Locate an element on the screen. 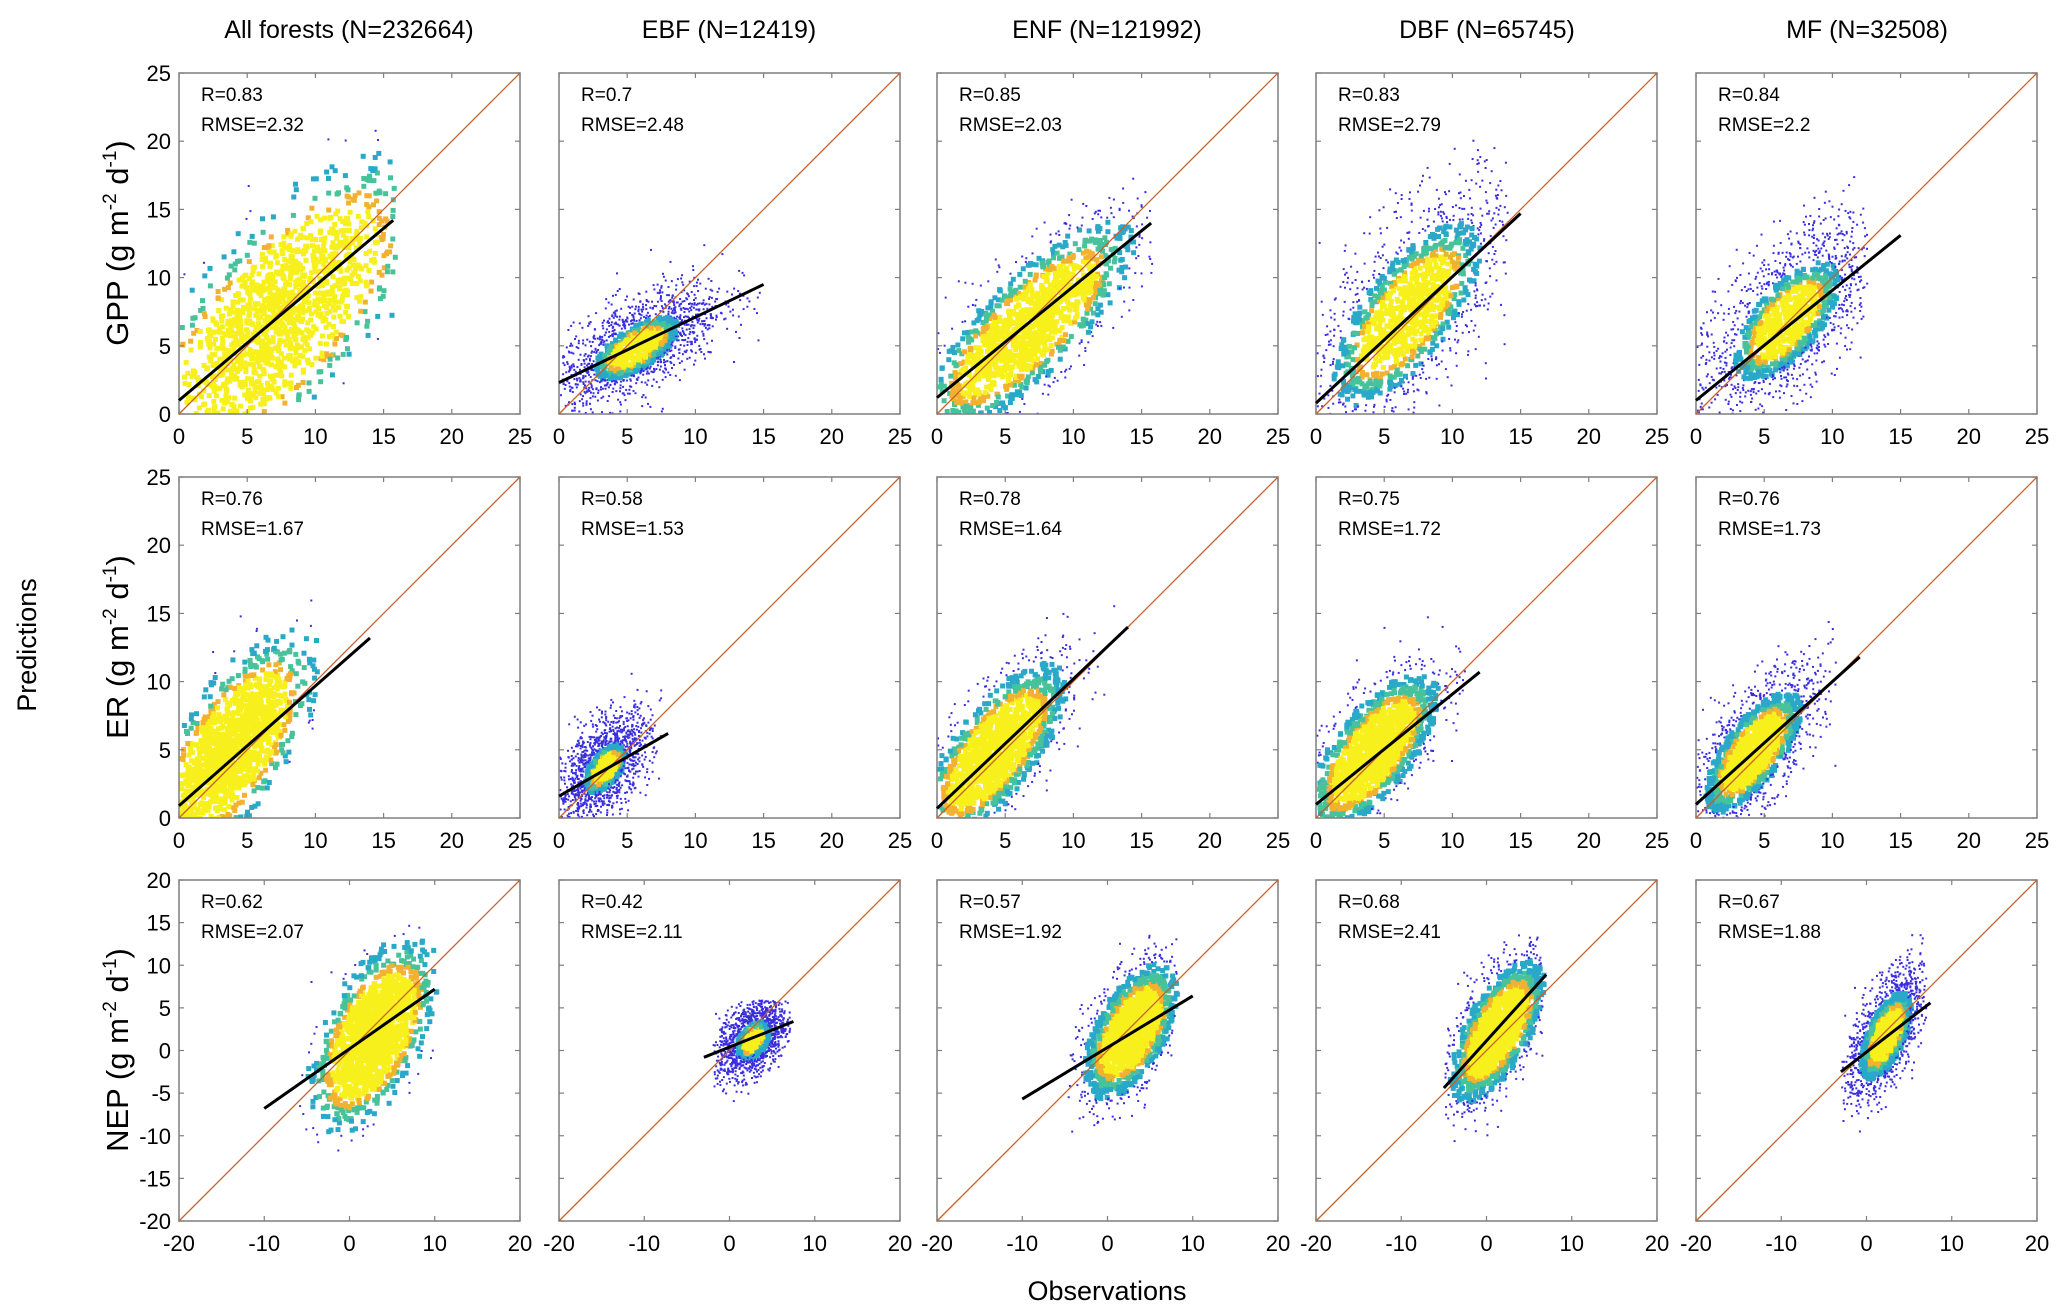 The height and width of the screenshot is (1314, 2067). stat-rmse: RMSE=2.48 is located at coordinates (632, 125).